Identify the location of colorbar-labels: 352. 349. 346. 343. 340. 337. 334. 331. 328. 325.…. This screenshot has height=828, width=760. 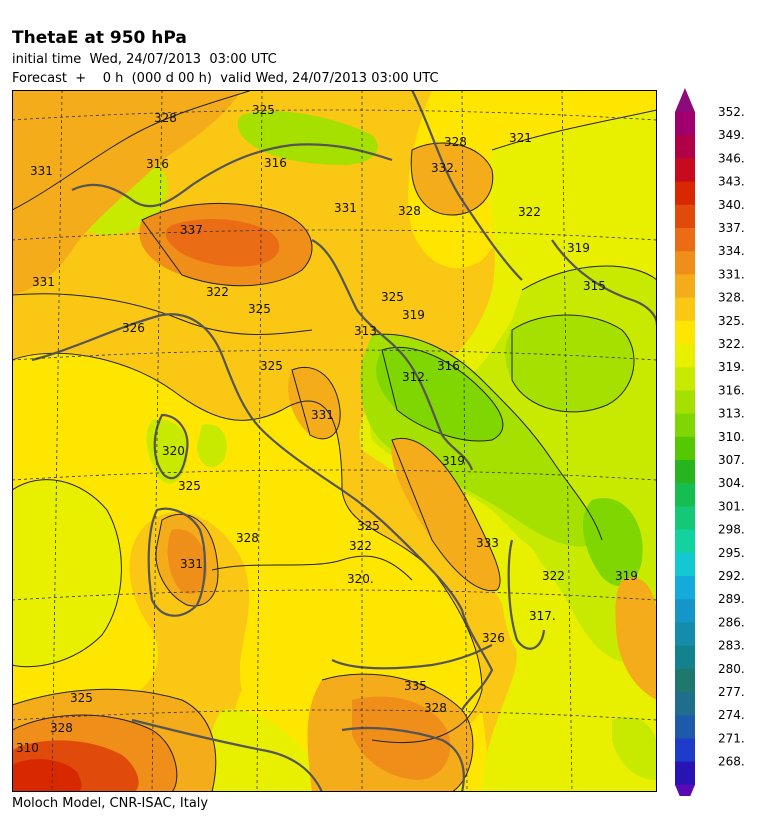
(731, 437).